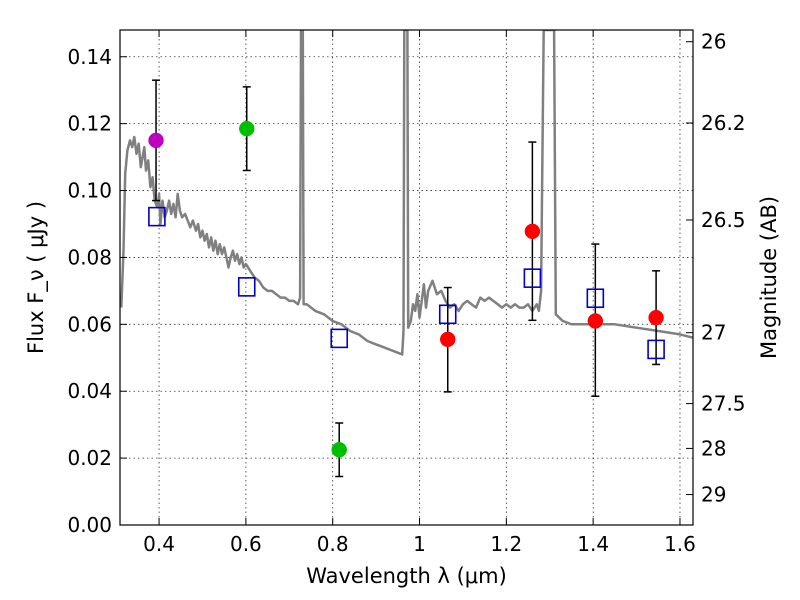 The height and width of the screenshot is (600, 800). What do you see at coordinates (89, 391) in the screenshot?
I see `y-tick-label: 0.04` at bounding box center [89, 391].